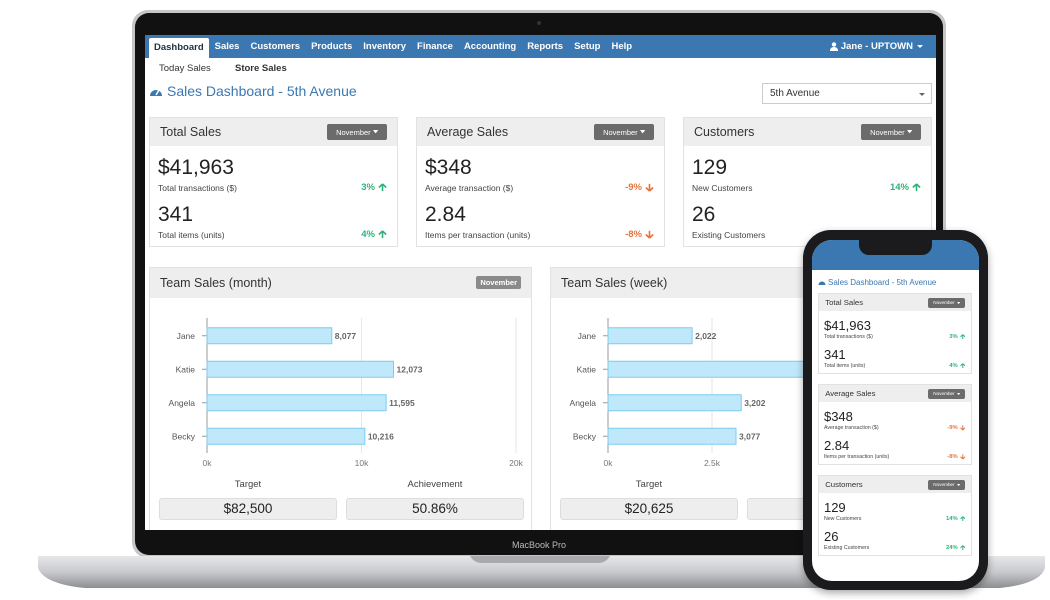  What do you see at coordinates (216, 283) in the screenshot?
I see `panel-title: Team Sales (month)` at bounding box center [216, 283].